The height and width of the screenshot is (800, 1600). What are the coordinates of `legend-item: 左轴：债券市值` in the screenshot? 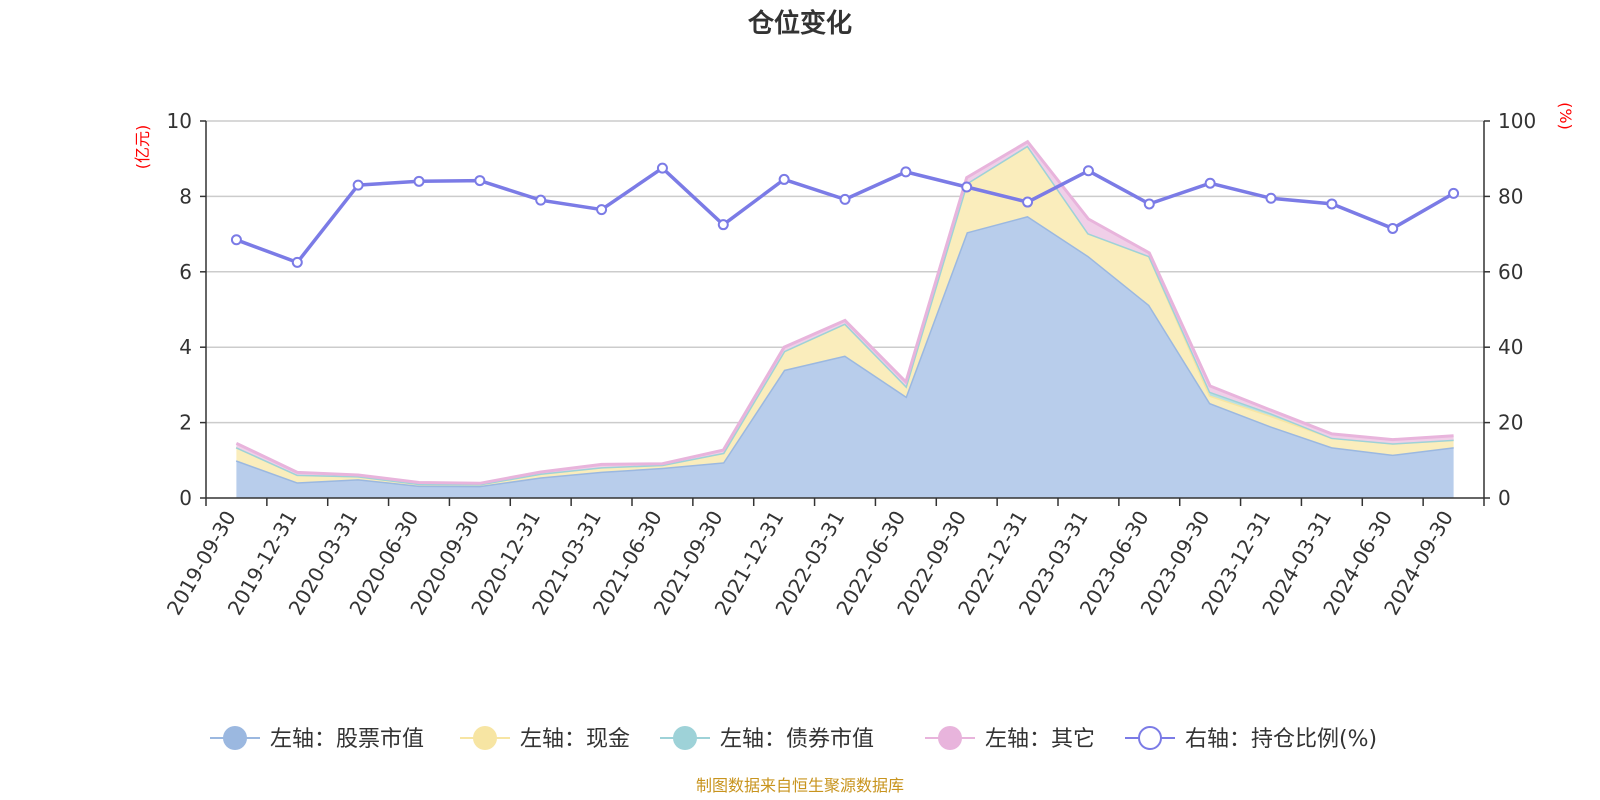 It's located at (767, 739).